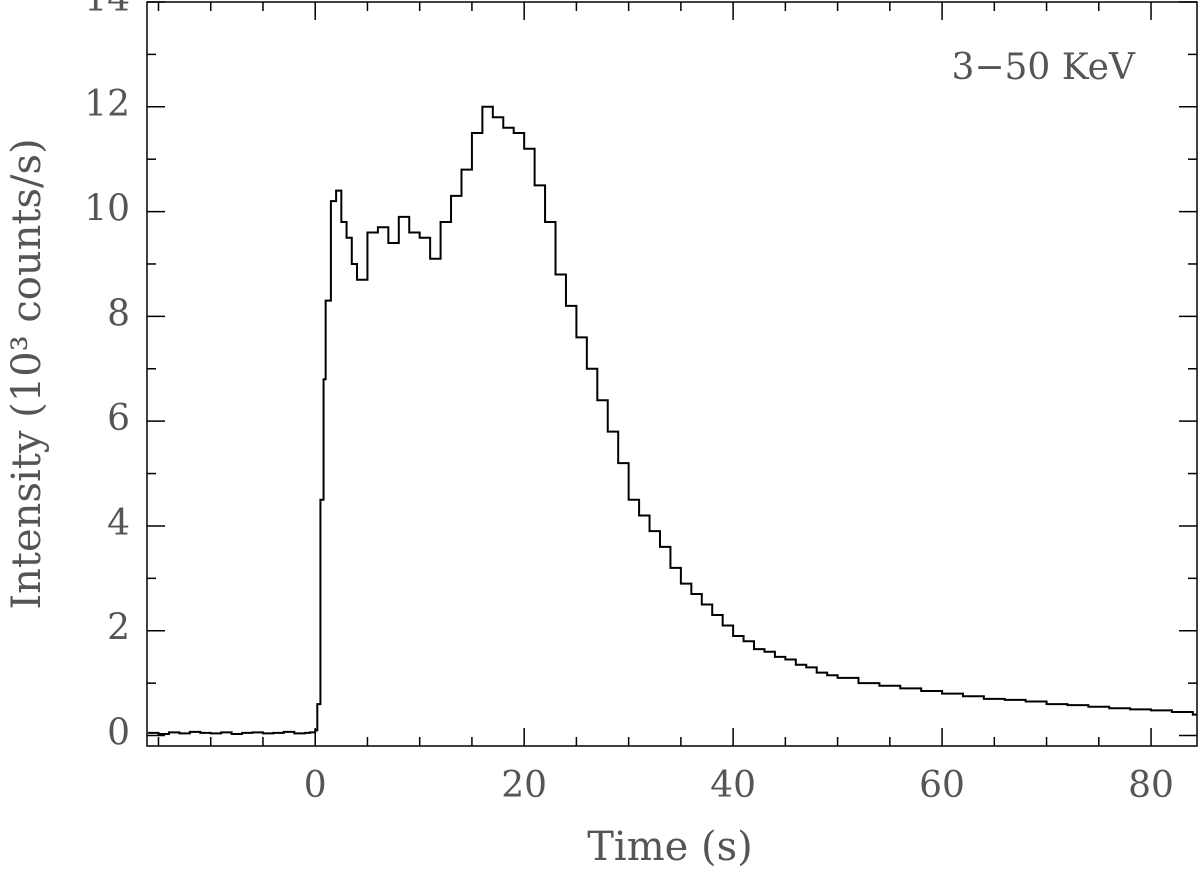  I want to click on x-axis-label: Time (s), so click(670, 847).